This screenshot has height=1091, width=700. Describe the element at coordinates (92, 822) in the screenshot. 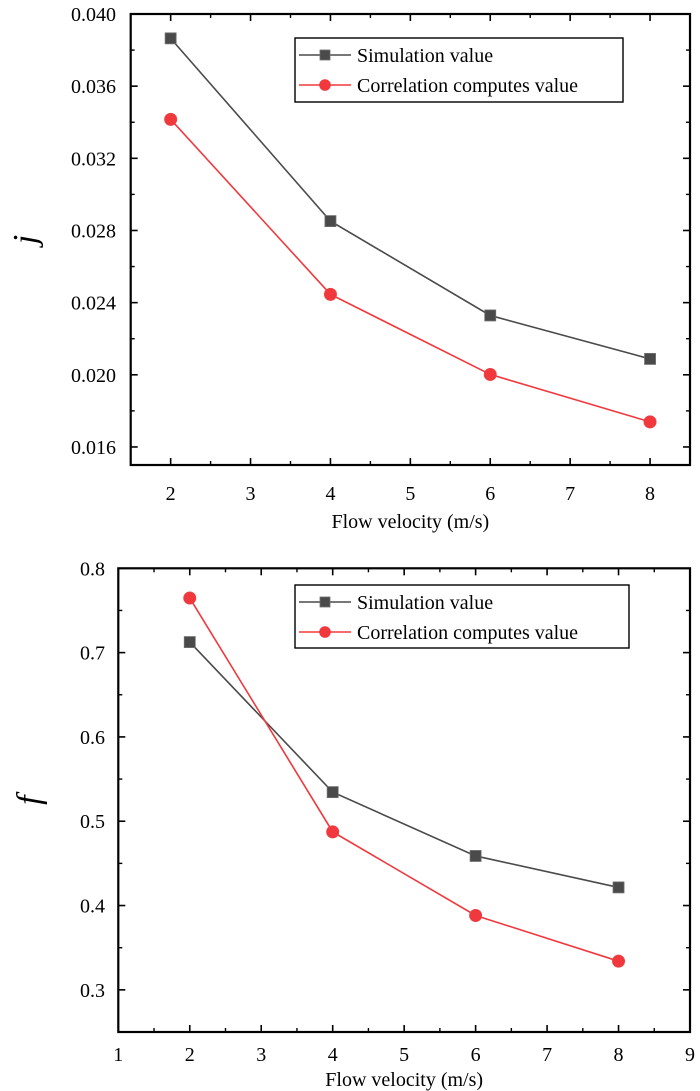

I see `y-tick-label: 0.5` at that location.